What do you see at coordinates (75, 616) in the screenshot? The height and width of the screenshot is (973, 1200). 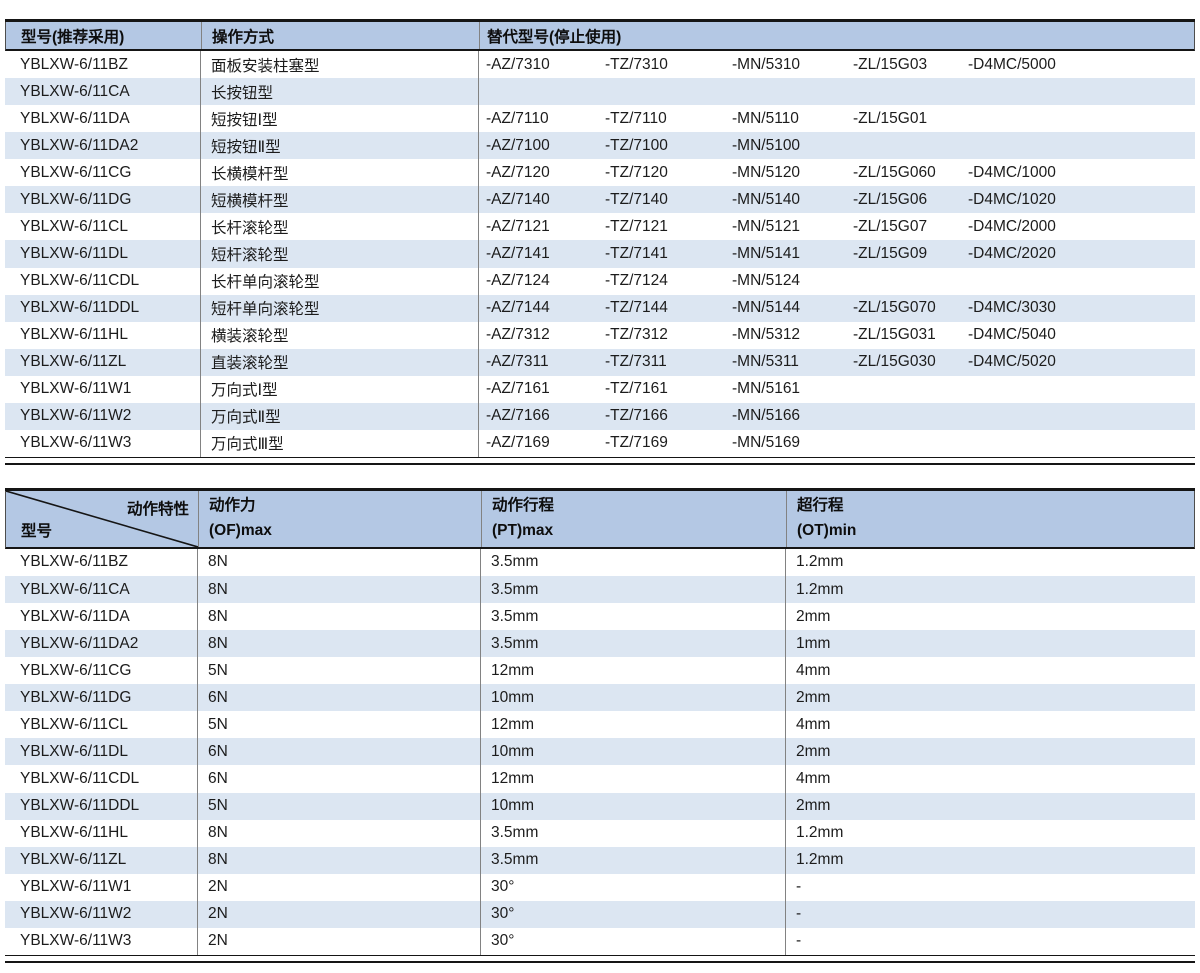 I see `model-cell: YBLXW-6/11DA` at bounding box center [75, 616].